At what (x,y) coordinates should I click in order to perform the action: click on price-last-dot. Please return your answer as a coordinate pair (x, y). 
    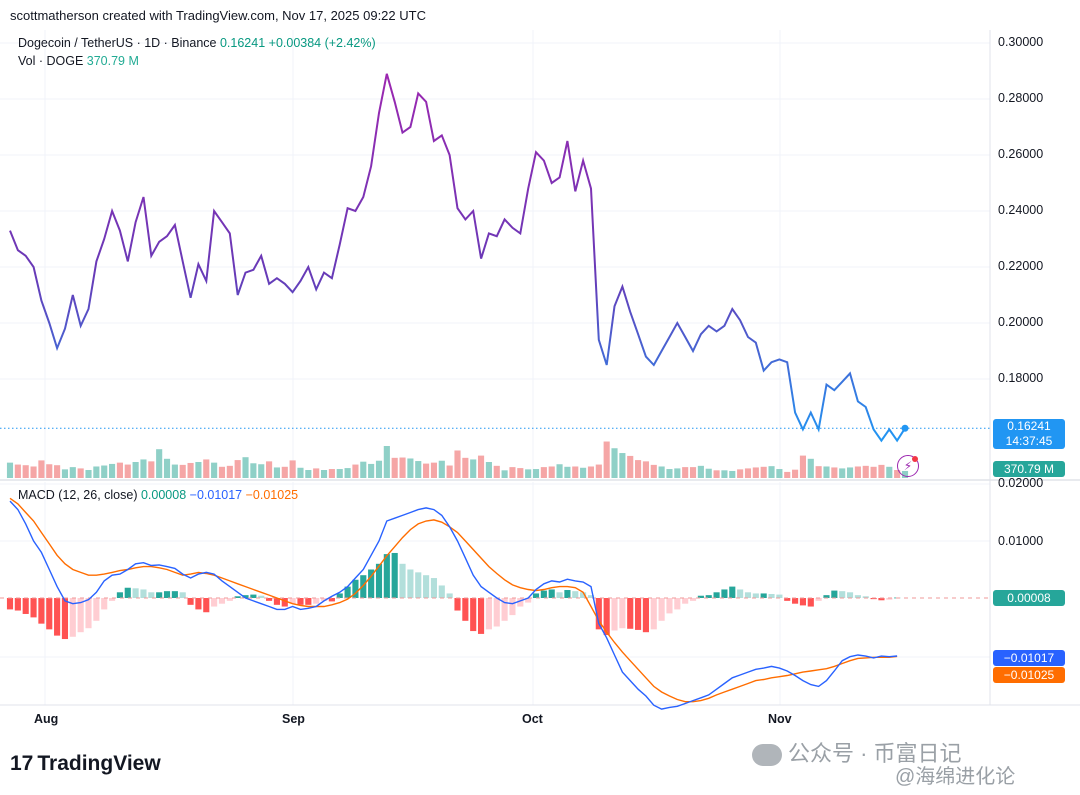
    Looking at the image, I should click on (905, 428).